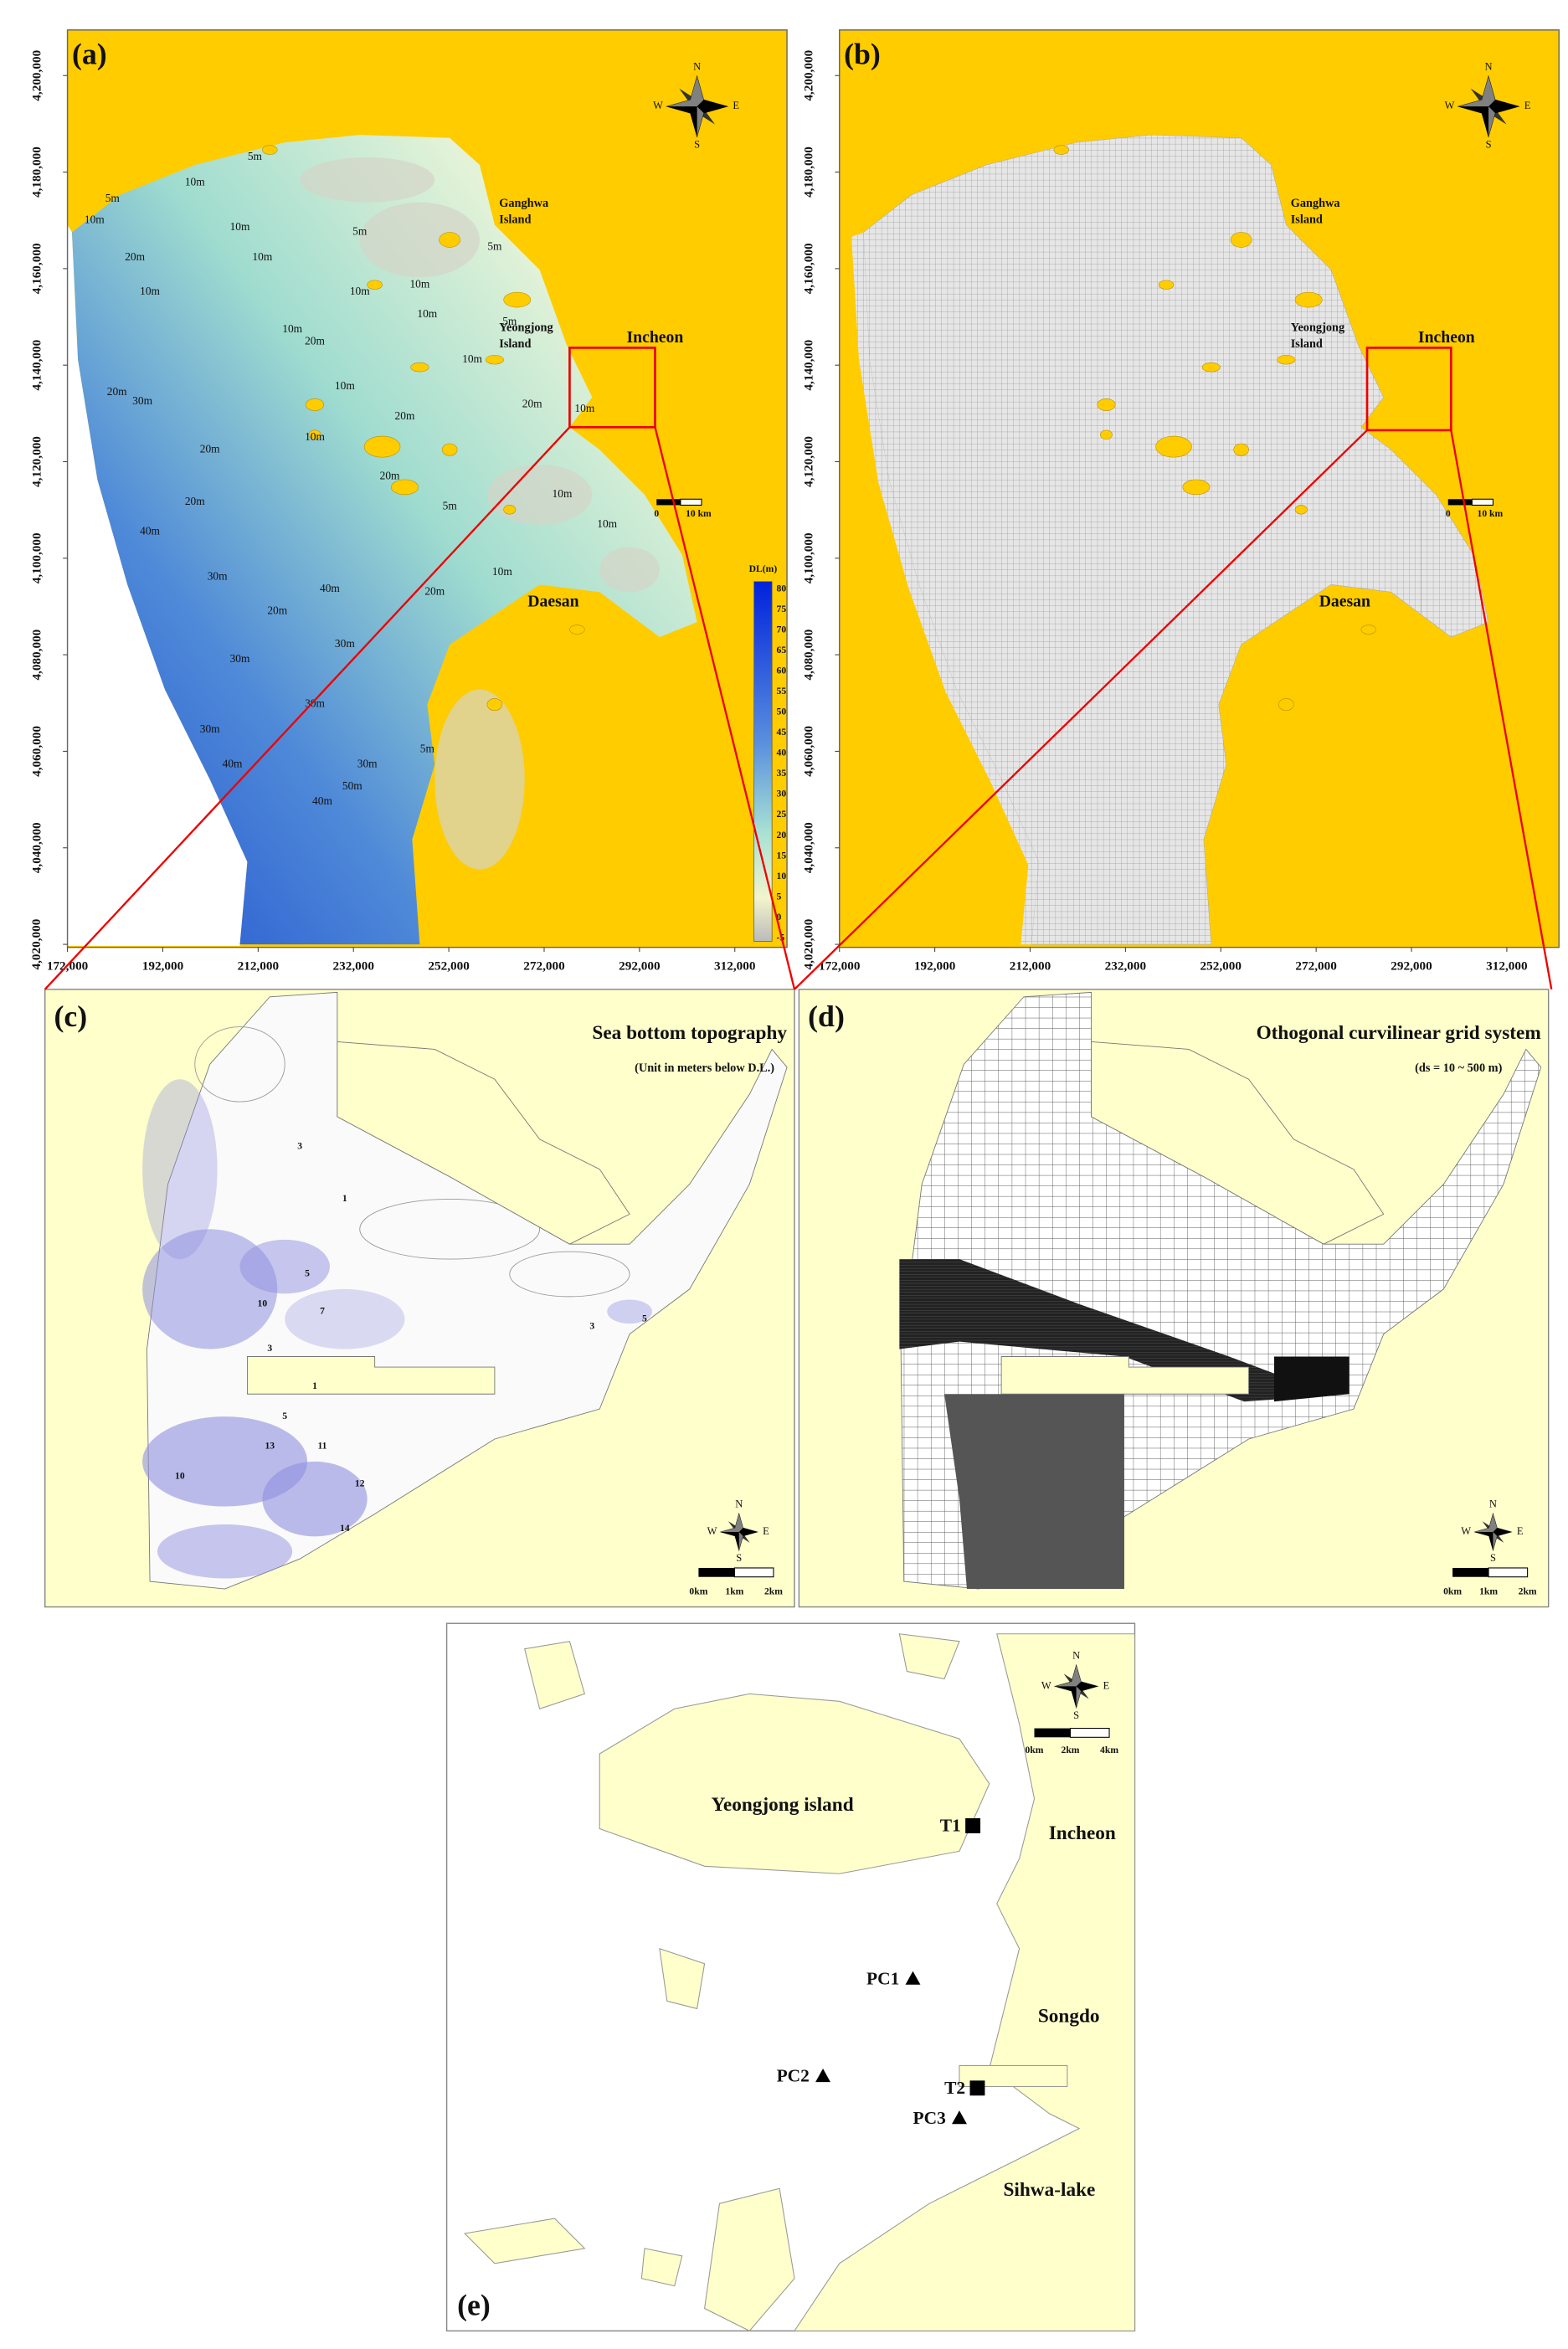 Image resolution: width=1568 pixels, height=2349 pixels. Describe the element at coordinates (808, 654) in the screenshot. I see `y-tick-label: 4,080,000` at that location.